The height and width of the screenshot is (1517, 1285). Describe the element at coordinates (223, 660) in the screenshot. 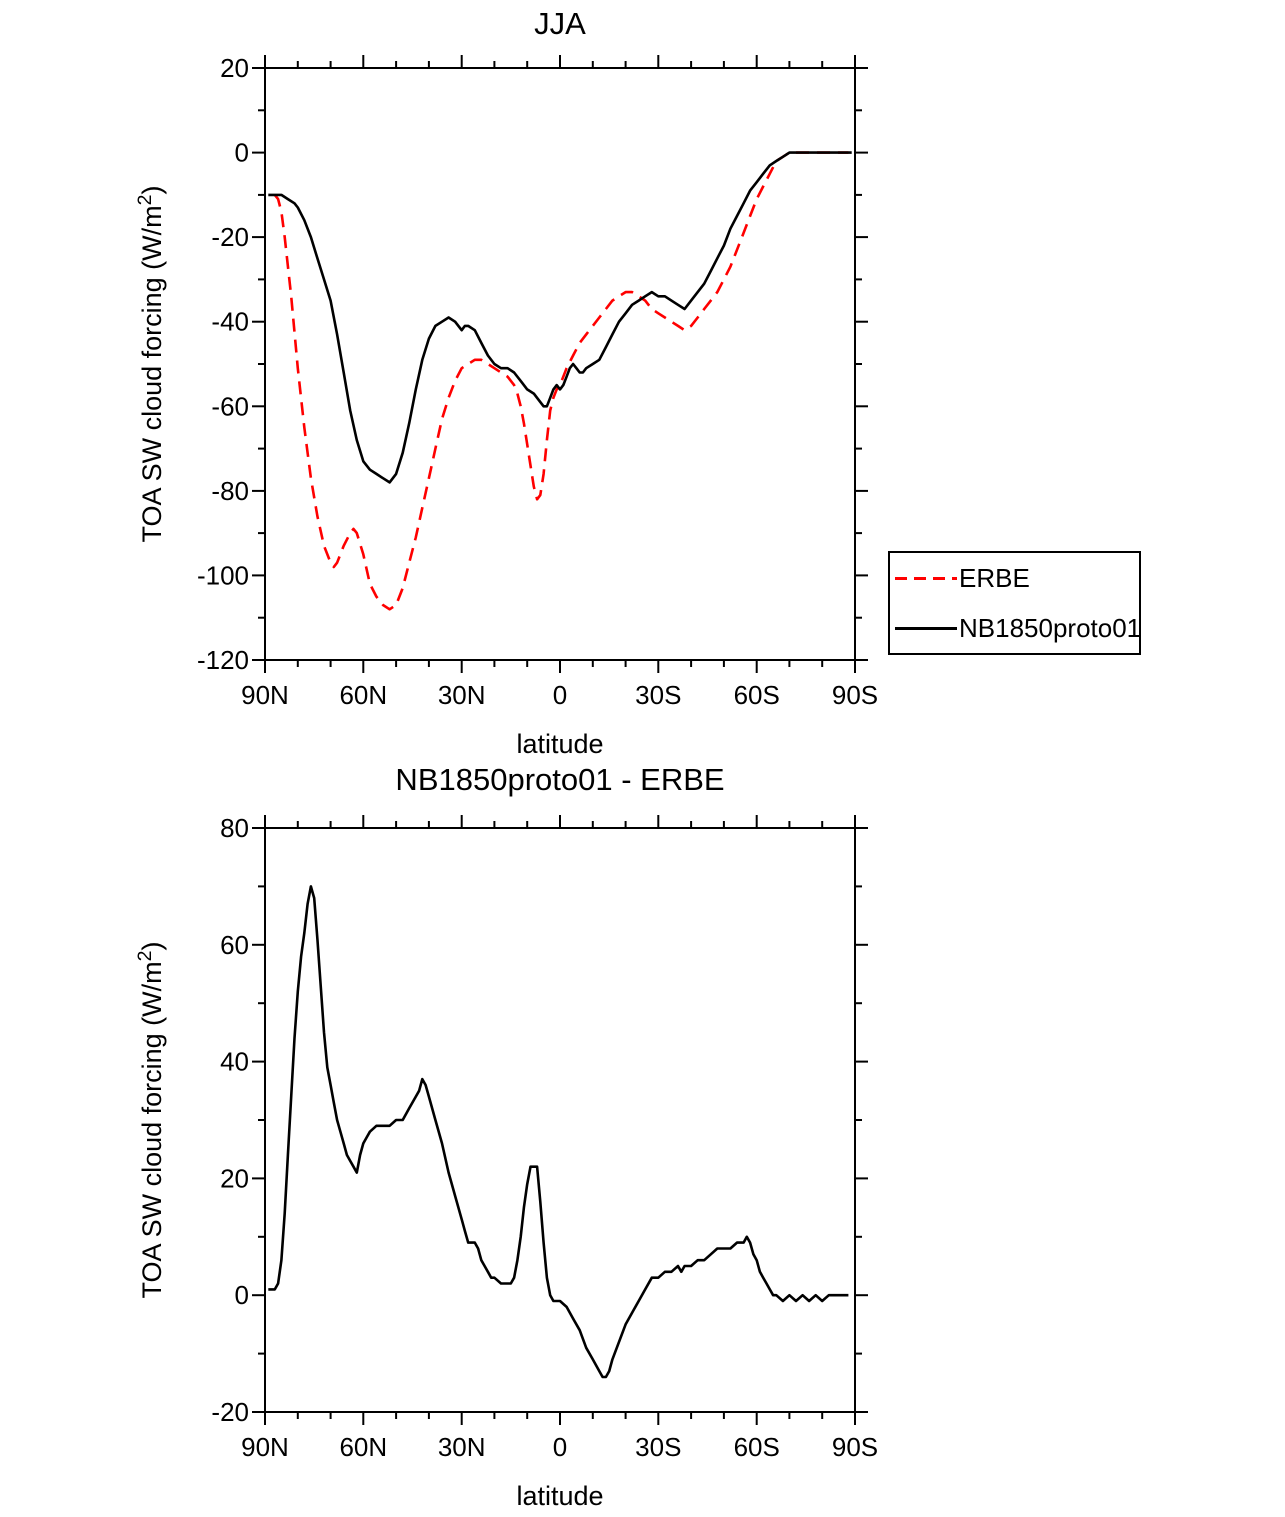

I see `y-axis-tick-label: -120` at that location.